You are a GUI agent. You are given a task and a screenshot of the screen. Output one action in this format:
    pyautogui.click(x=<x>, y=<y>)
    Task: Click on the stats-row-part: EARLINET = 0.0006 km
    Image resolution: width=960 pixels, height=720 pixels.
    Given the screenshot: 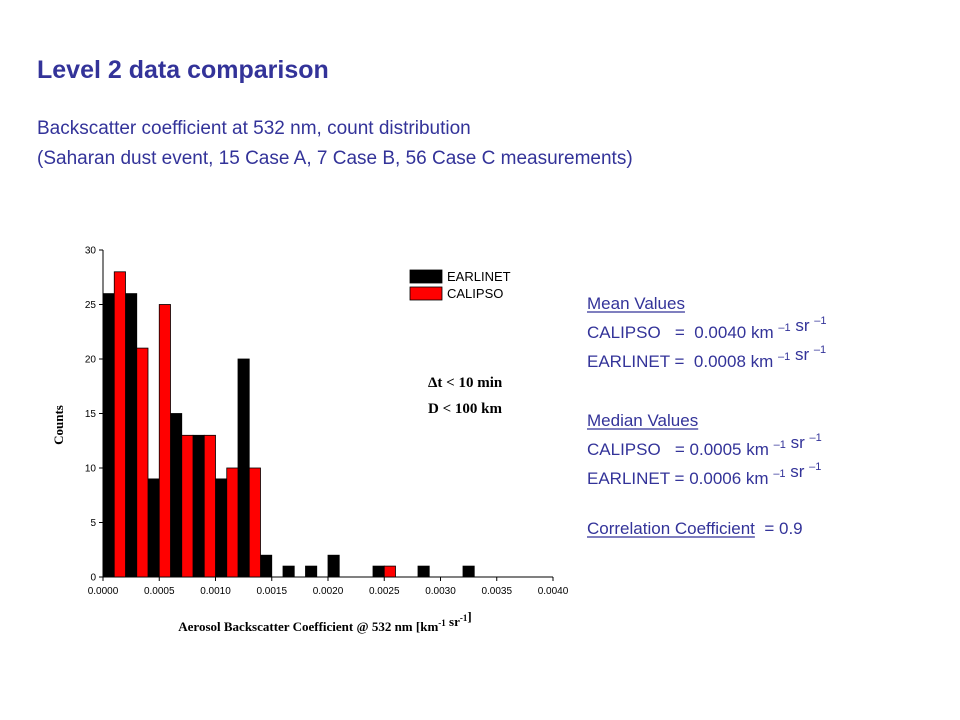 What is the action you would take?
    pyautogui.click(x=680, y=478)
    